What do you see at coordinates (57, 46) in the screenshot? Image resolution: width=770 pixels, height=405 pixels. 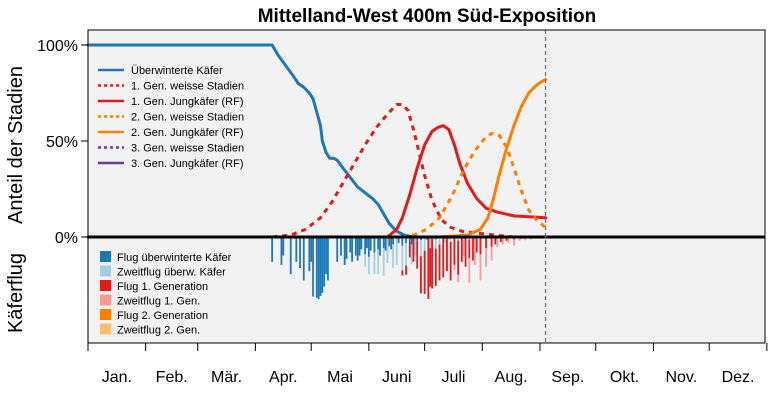 I see `y-tick-label: 100%` at bounding box center [57, 46].